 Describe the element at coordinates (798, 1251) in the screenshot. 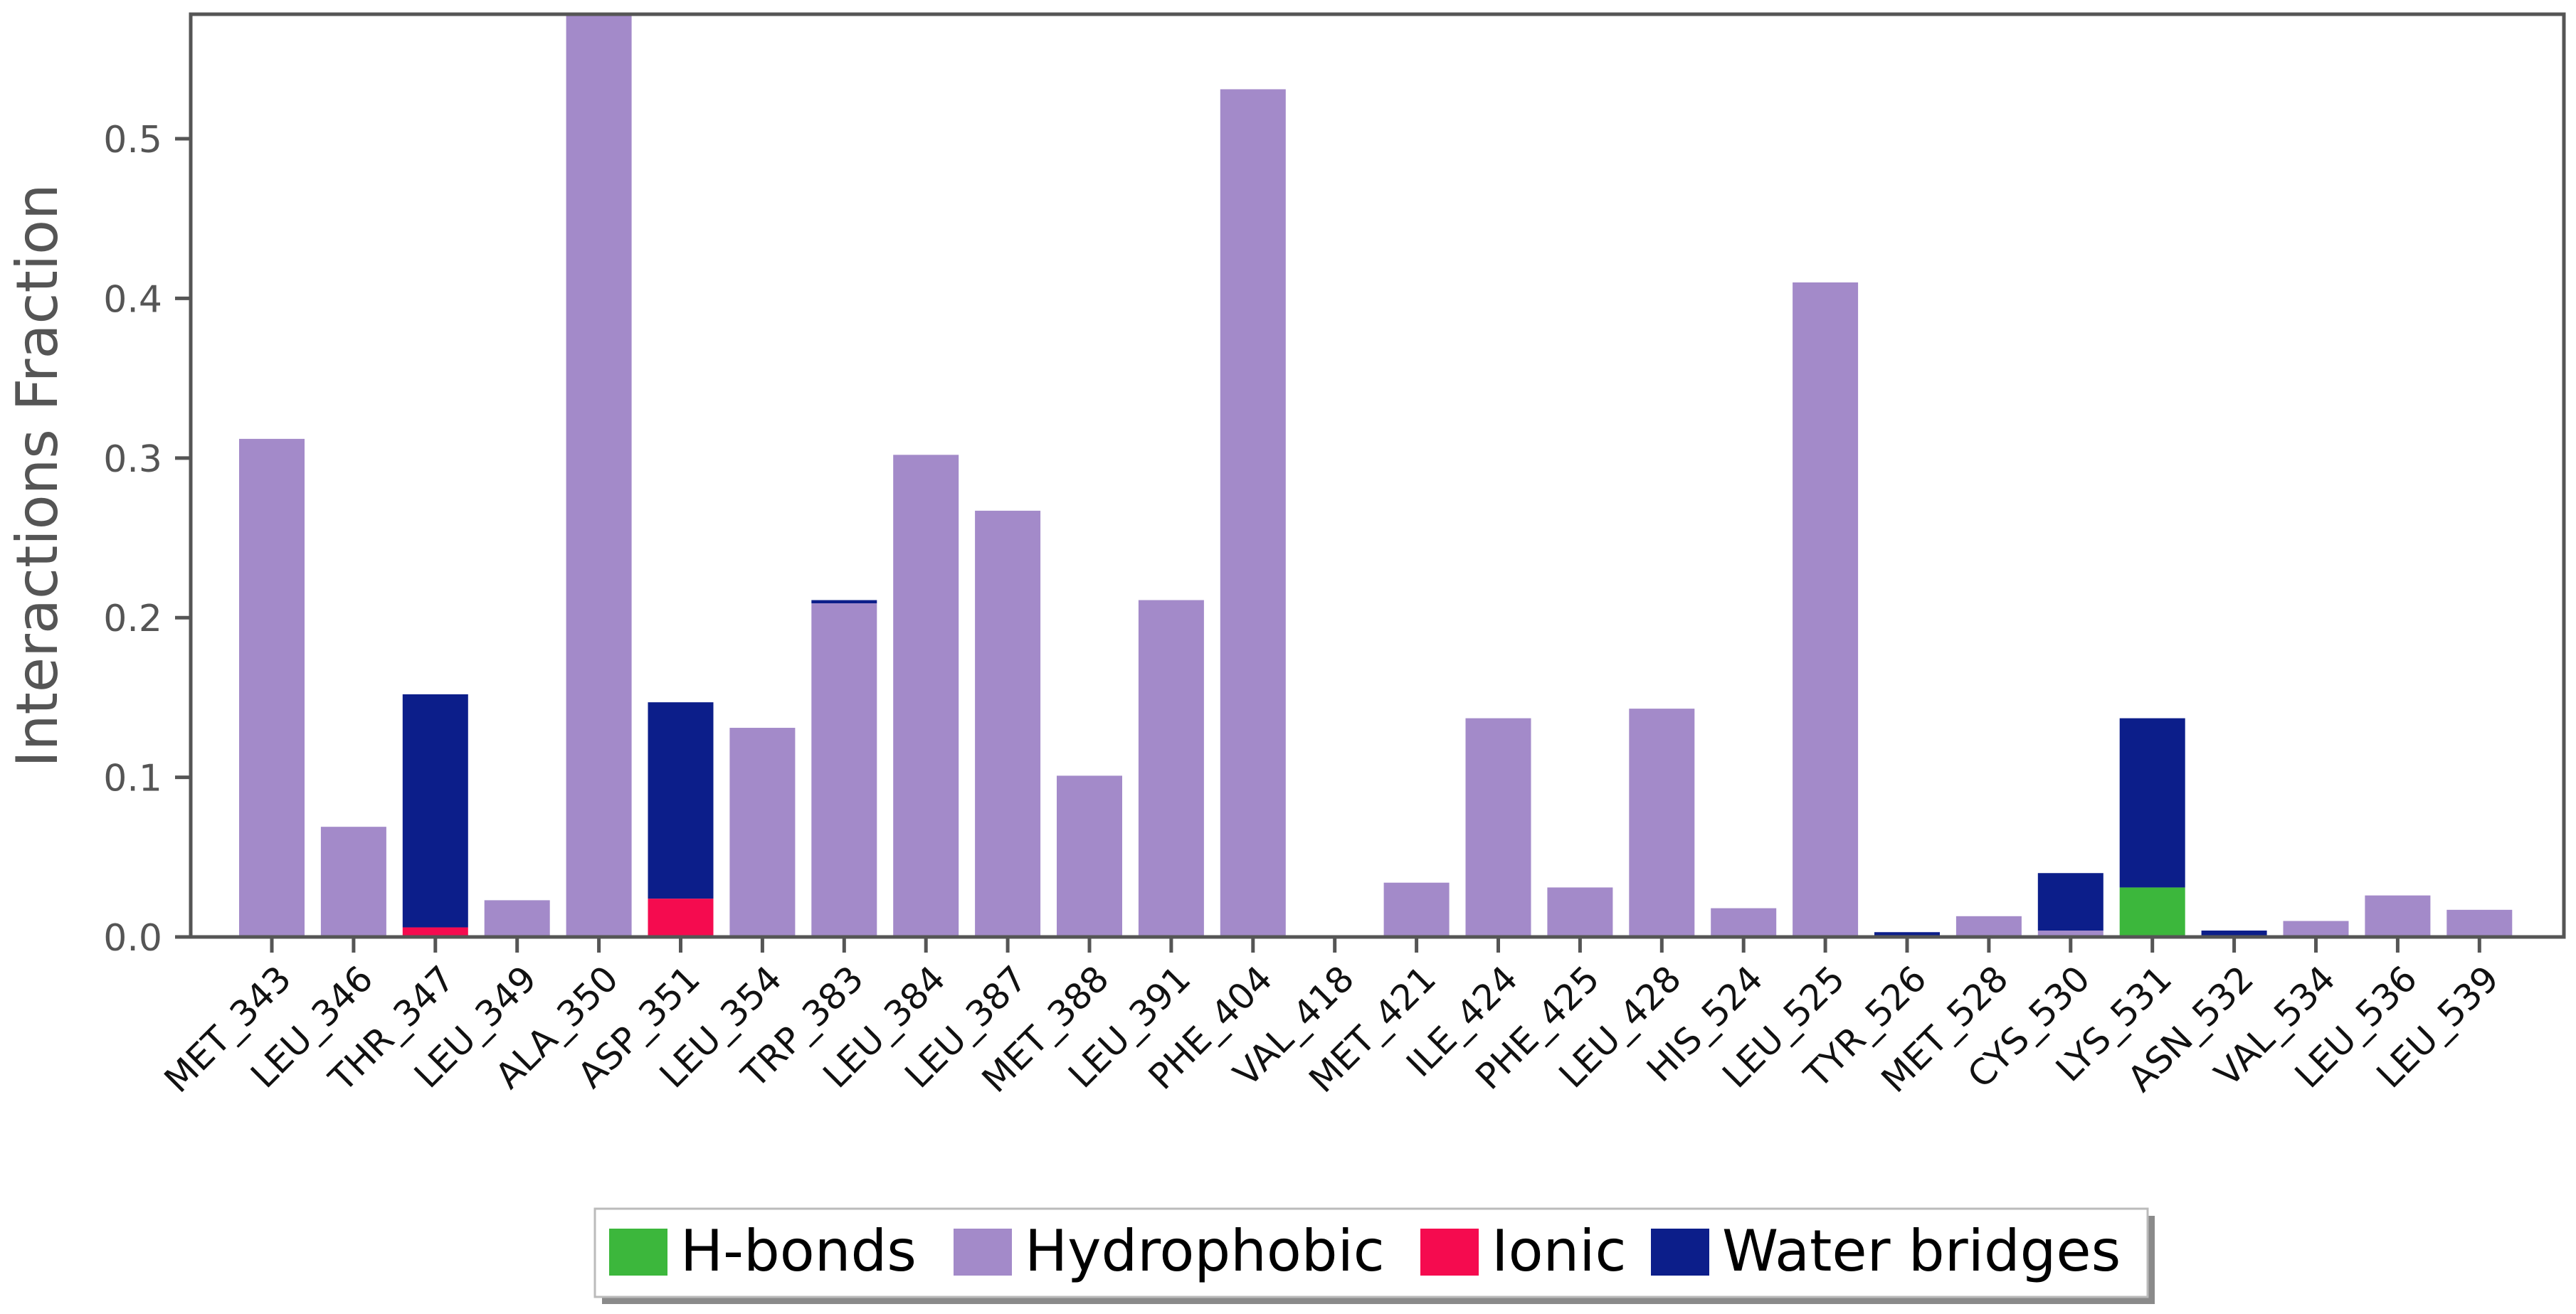

I see `legend-label-h-bonds: H-bonds` at that location.